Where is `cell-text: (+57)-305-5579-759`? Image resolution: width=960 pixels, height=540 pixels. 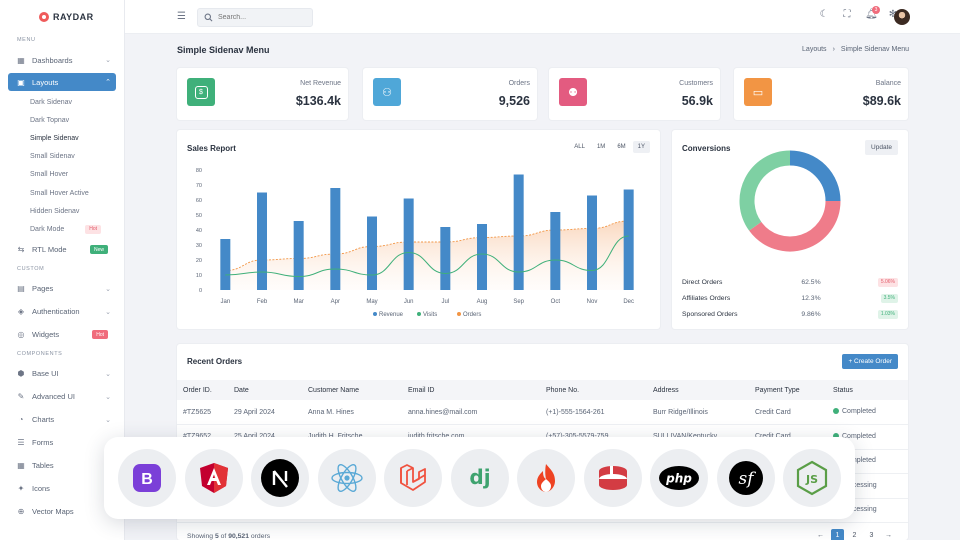 cell-text: (+57)-305-5579-759 is located at coordinates (577, 436).